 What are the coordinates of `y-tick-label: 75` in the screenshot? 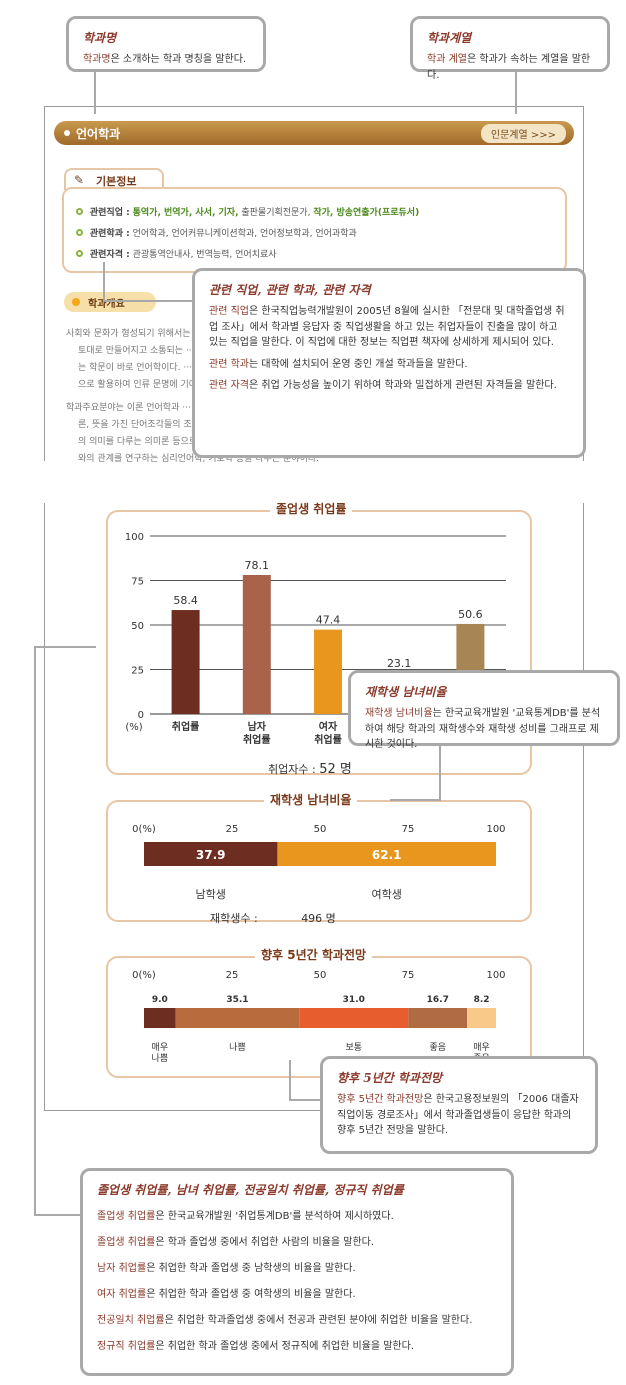 It's located at (137, 582).